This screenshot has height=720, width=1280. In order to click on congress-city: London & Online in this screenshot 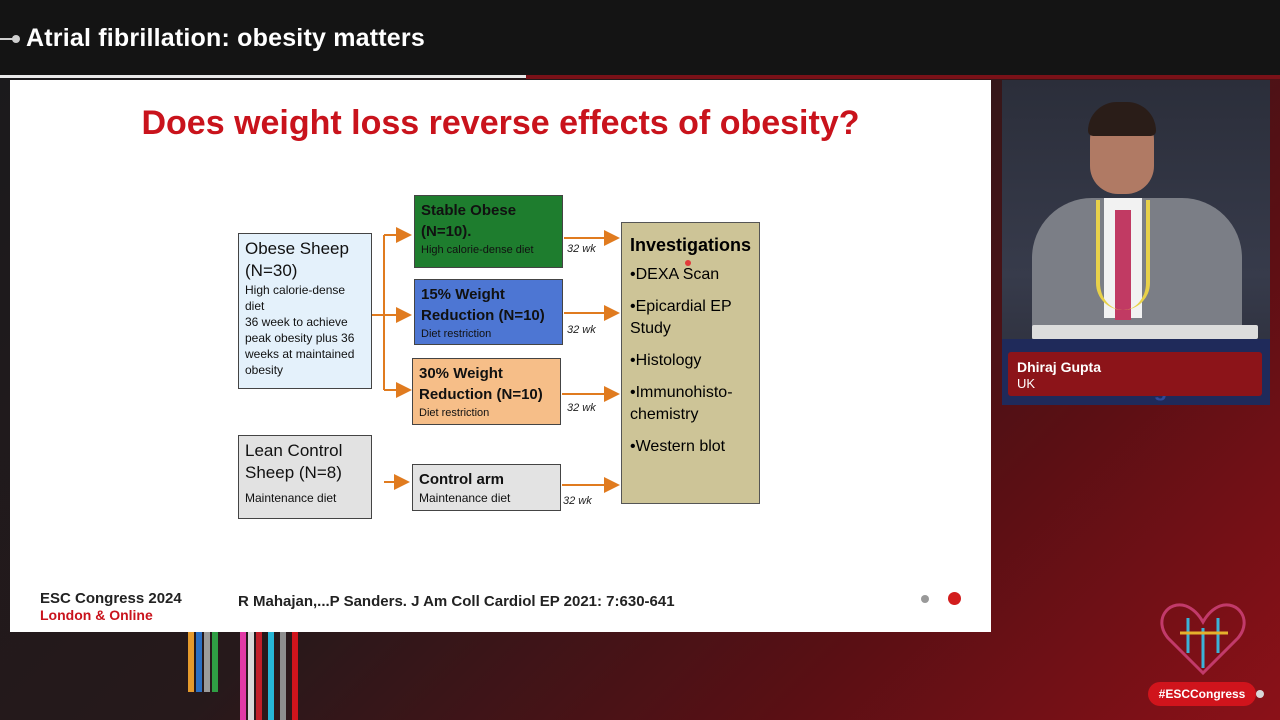, I will do `click(96, 615)`.